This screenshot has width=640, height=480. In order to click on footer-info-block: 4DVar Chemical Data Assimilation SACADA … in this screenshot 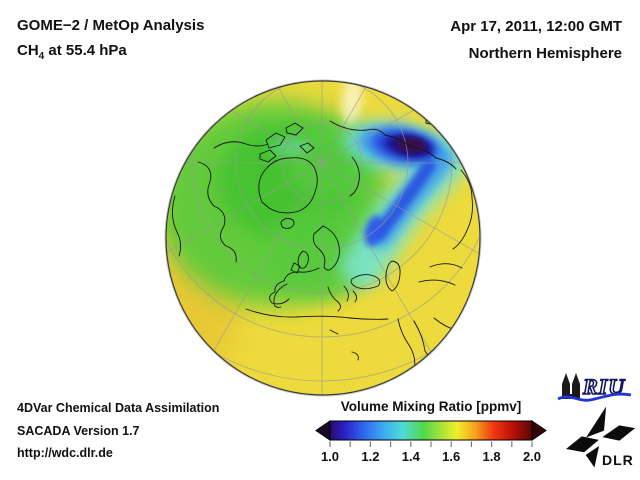, I will do `click(118, 431)`.